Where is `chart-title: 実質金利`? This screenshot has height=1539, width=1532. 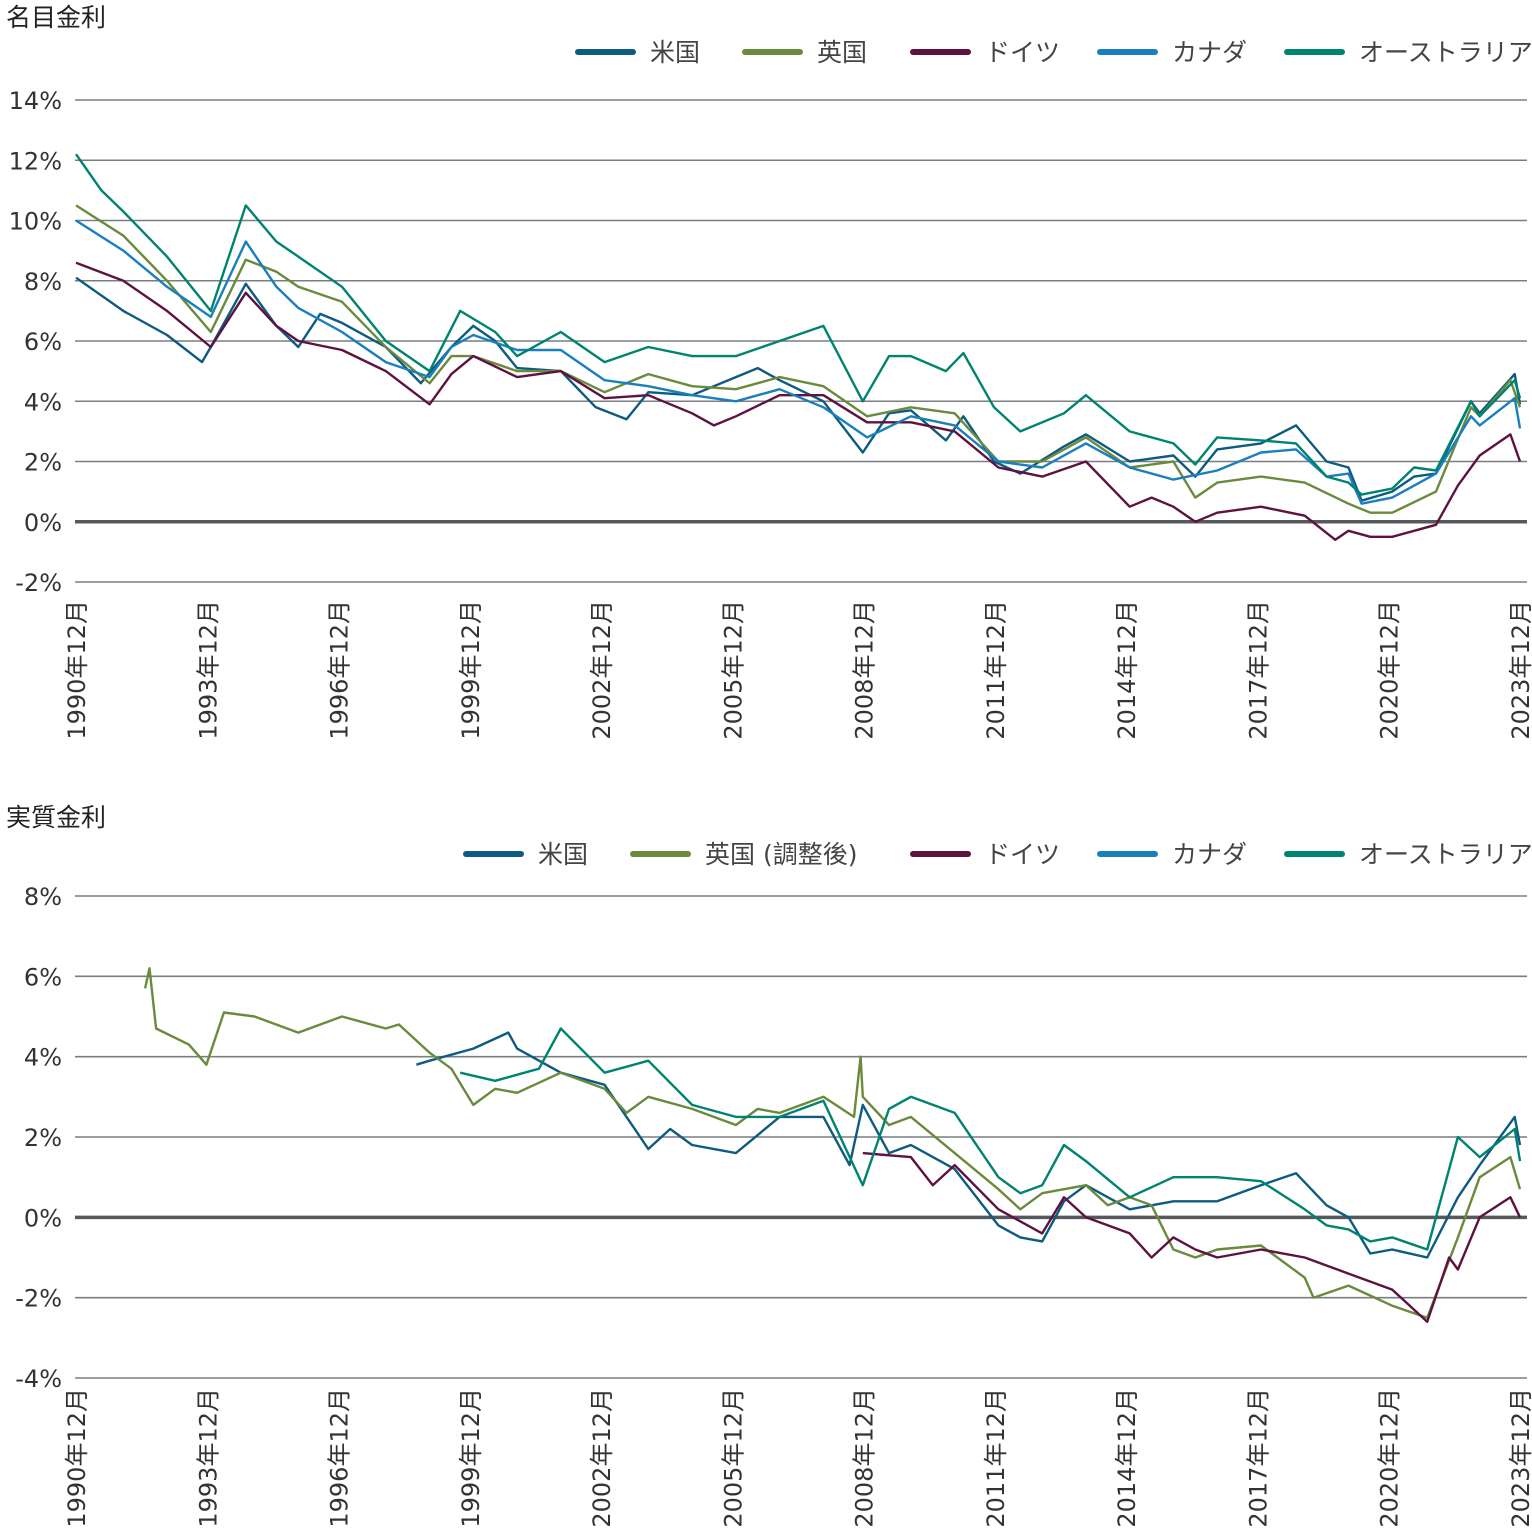
chart-title: 実質金利 is located at coordinates (56, 817).